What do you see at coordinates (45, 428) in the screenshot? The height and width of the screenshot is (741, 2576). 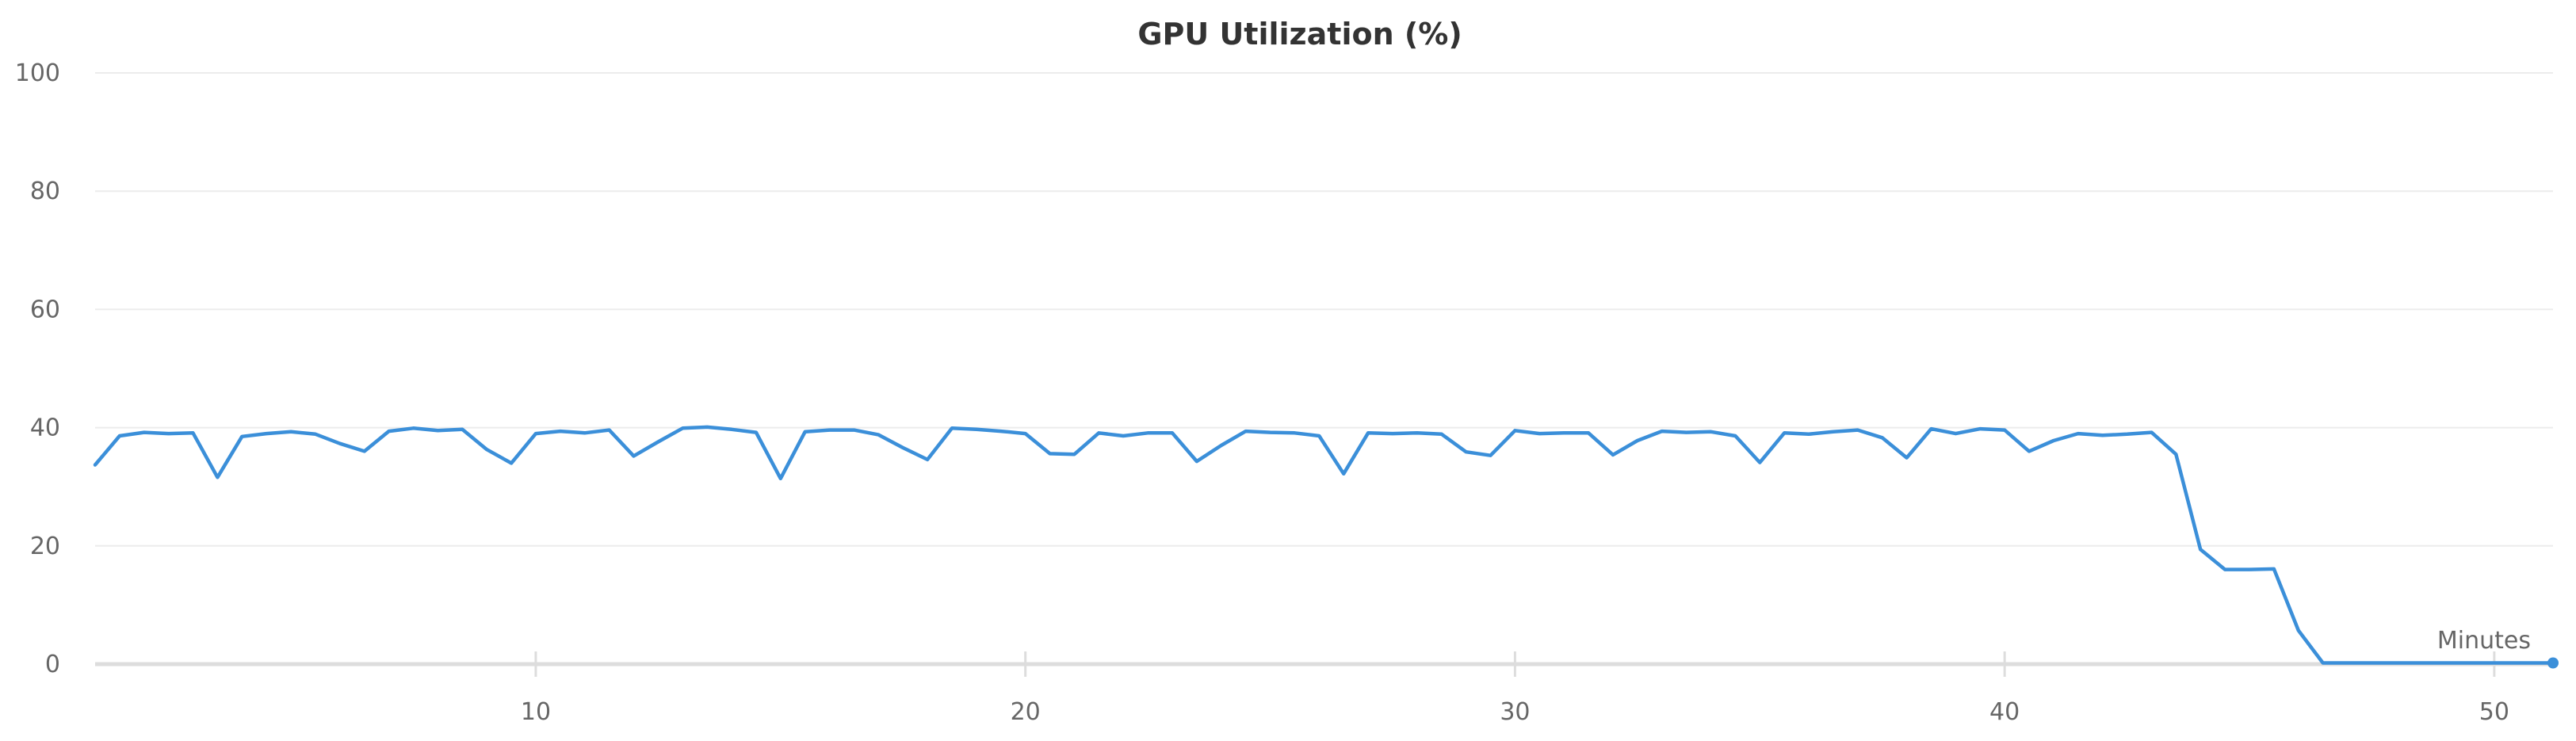 I see `y-tick-label: 40` at bounding box center [45, 428].